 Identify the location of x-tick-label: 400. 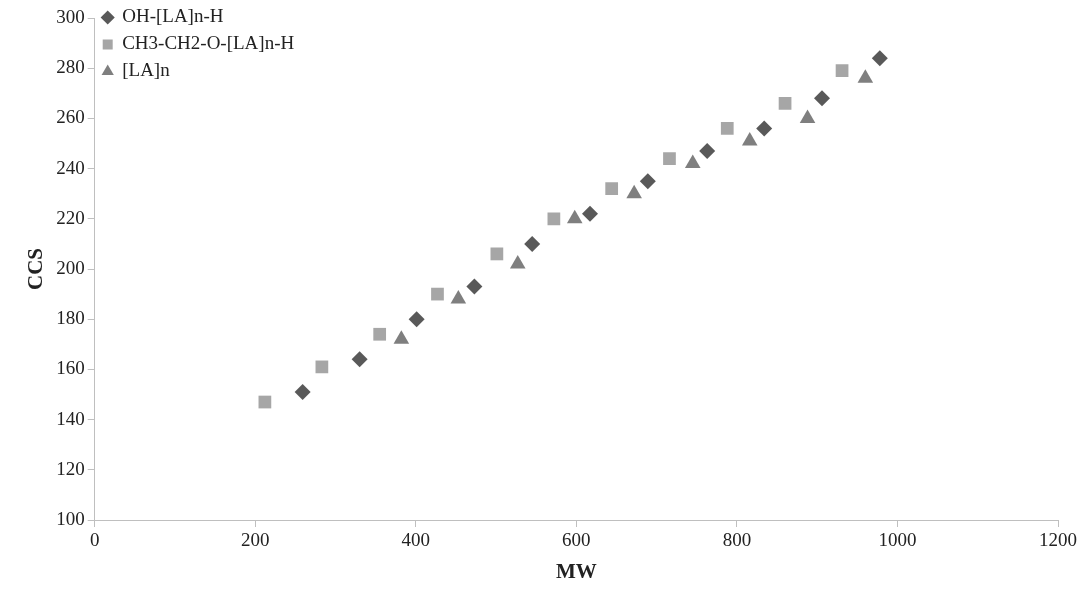
(416, 540).